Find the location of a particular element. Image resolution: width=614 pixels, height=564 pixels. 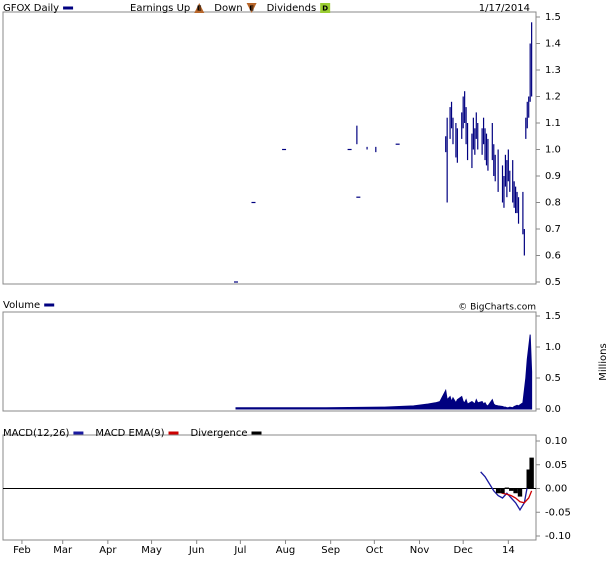

y-tick-label: 0.6 is located at coordinates (553, 256).